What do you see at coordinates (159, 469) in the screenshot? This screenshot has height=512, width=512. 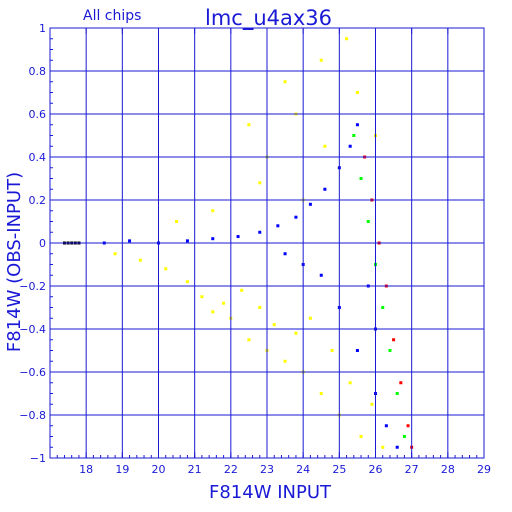 I see `x-tick-label: 20` at bounding box center [159, 469].